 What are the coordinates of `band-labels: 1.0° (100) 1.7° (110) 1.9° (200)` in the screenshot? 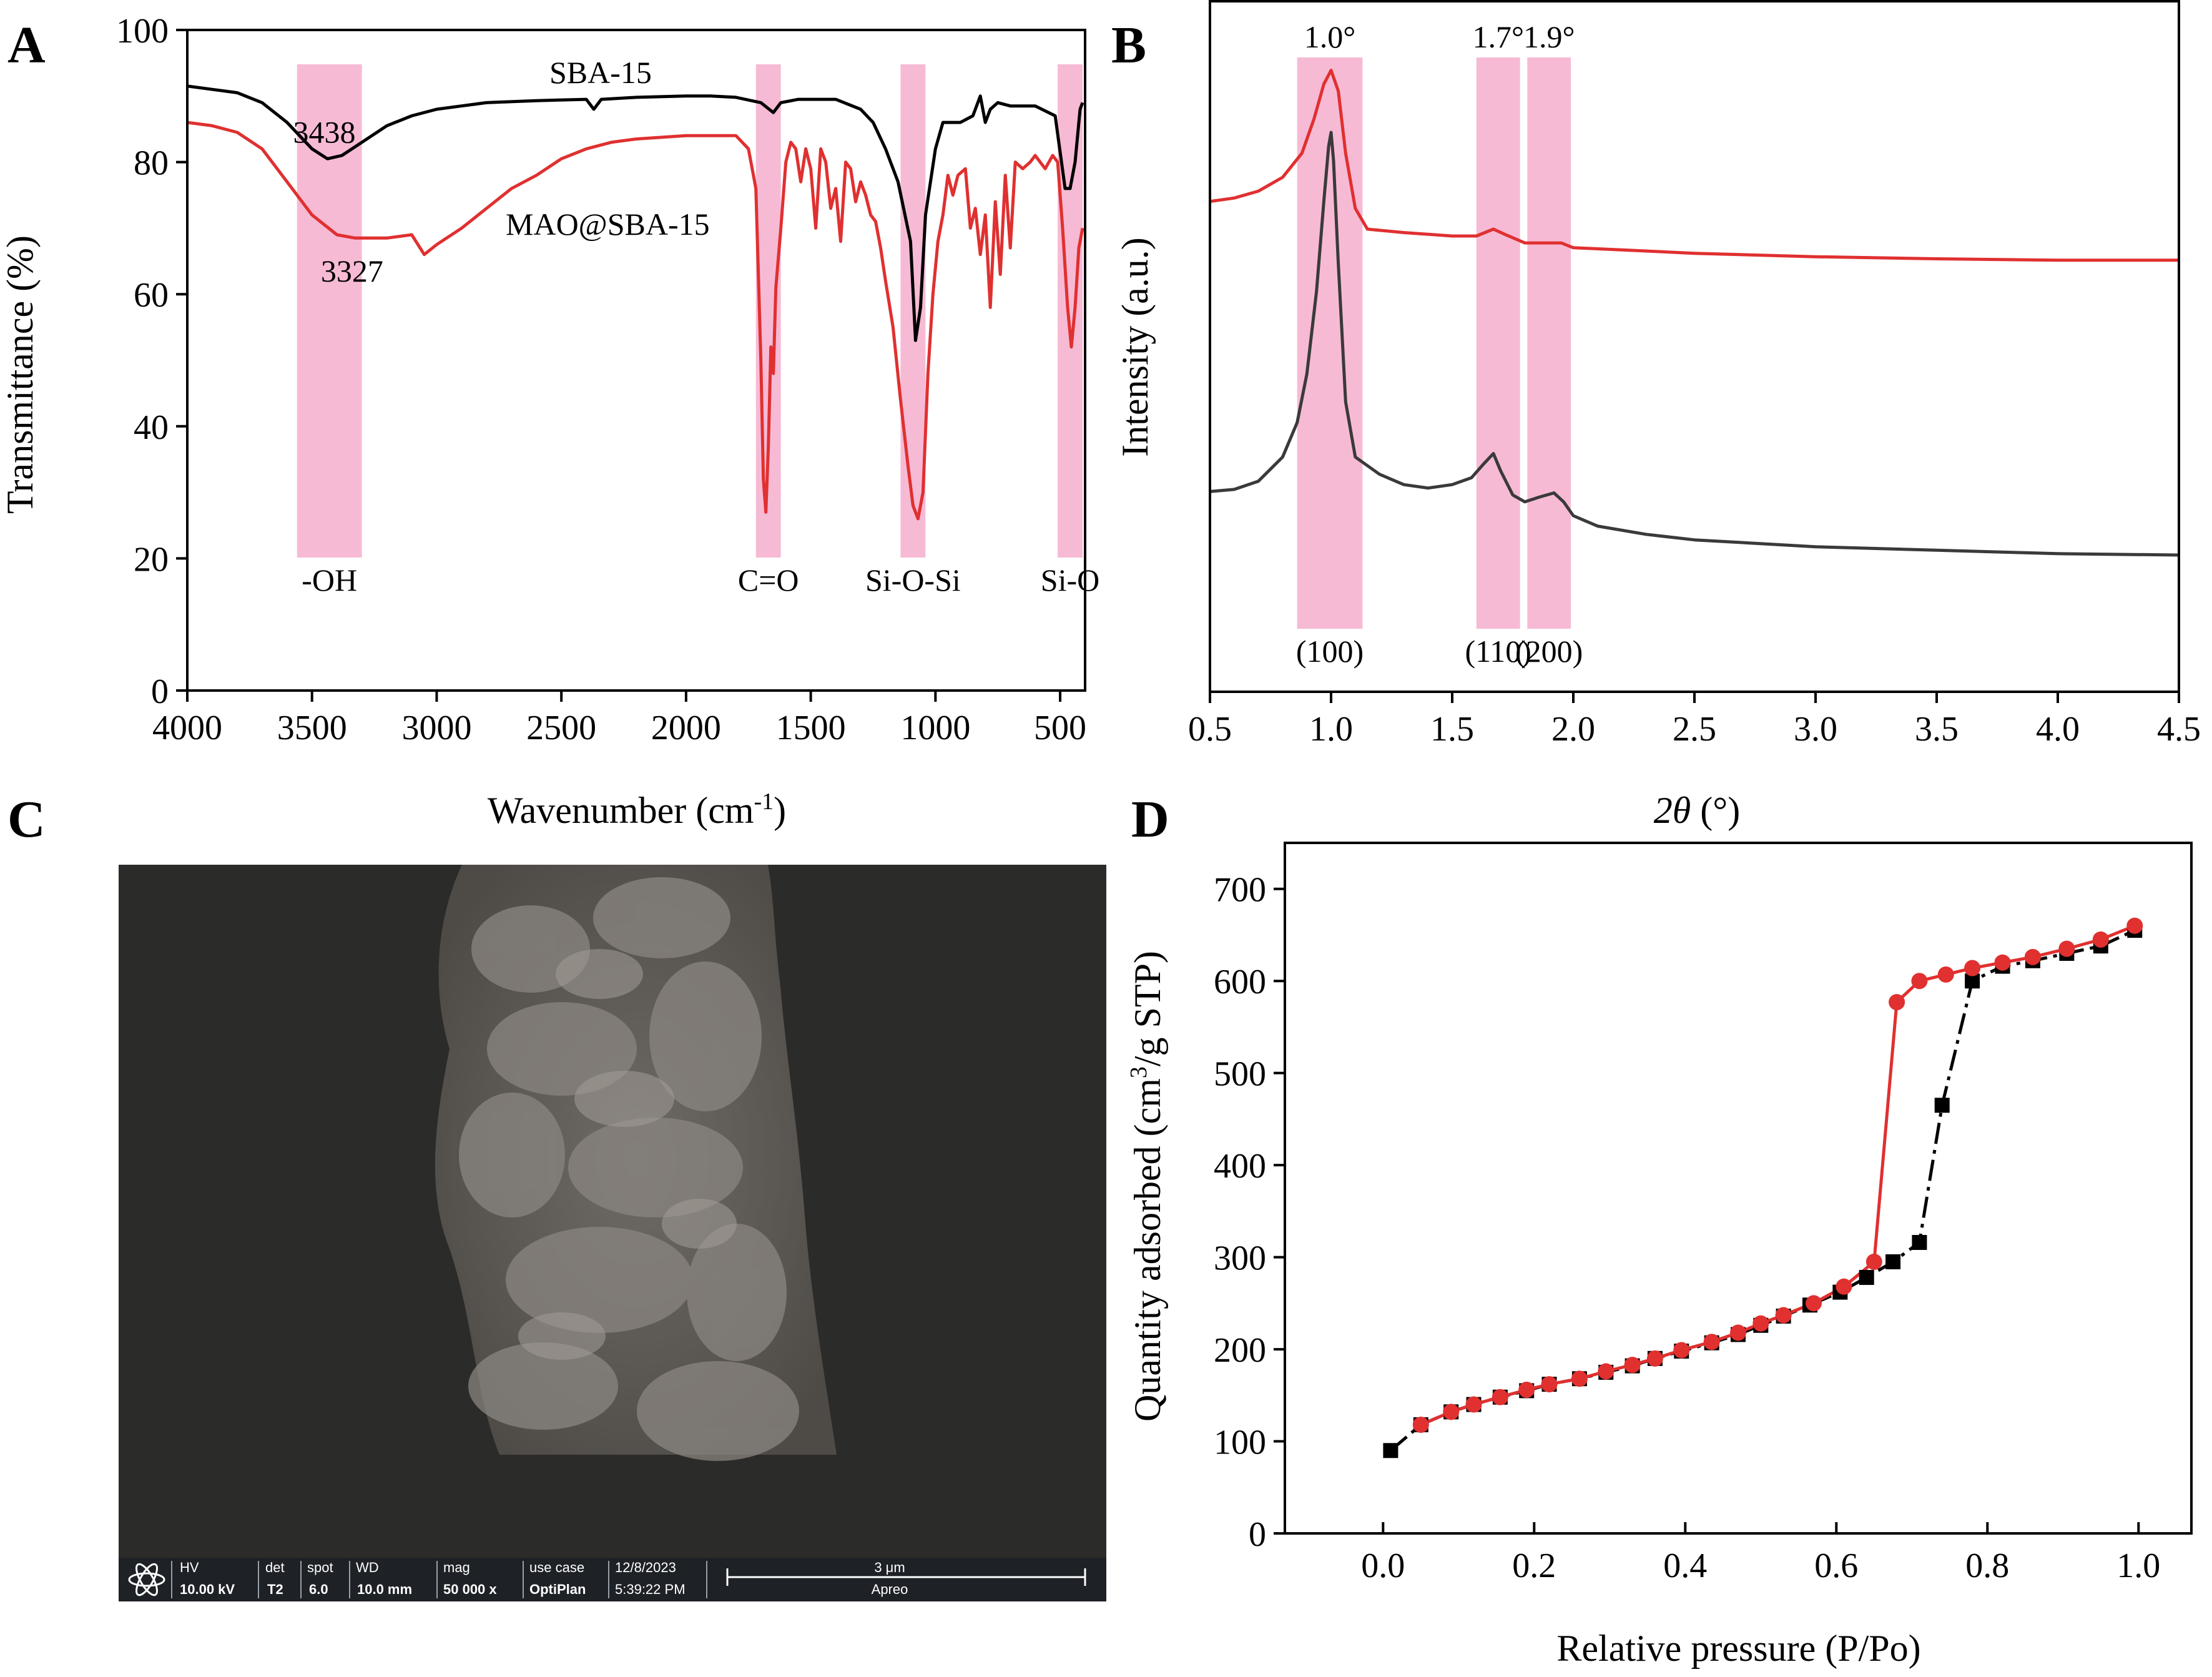 It's located at (1439, 344).